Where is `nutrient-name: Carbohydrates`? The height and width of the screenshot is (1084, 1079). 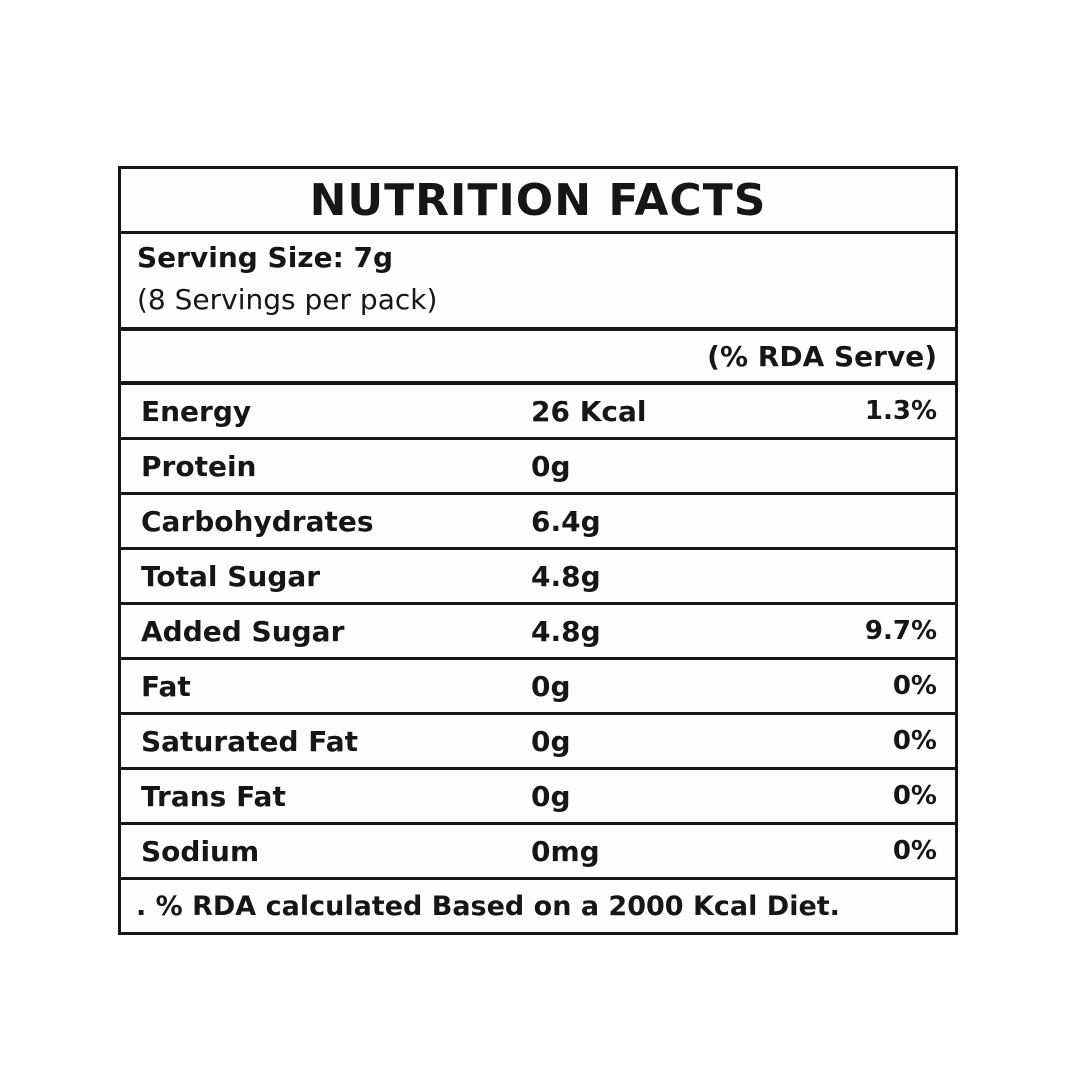
nutrient-name: Carbohydrates is located at coordinates (257, 521).